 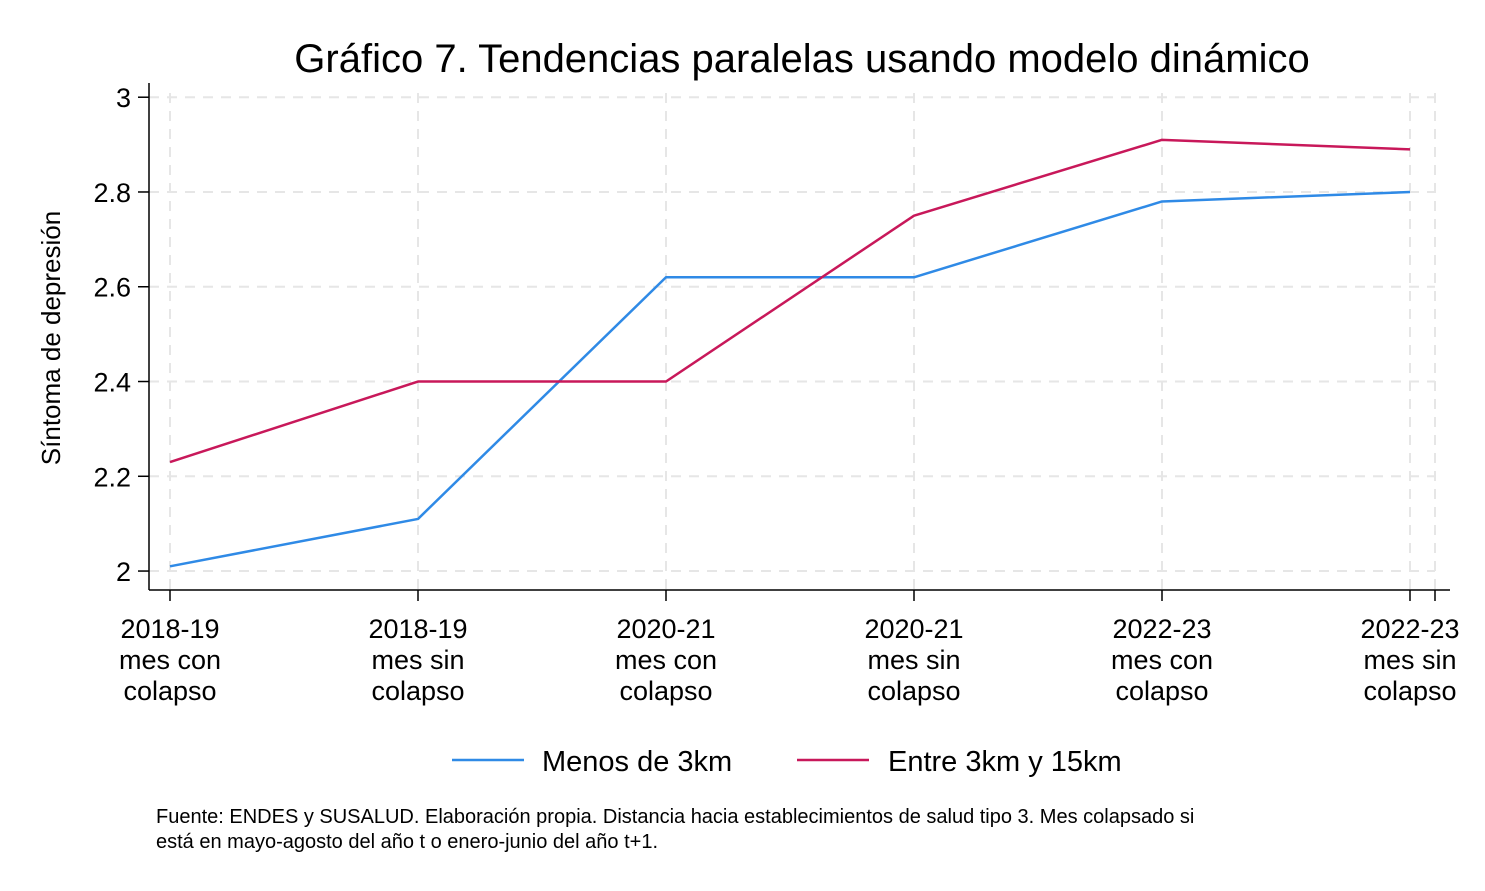 What do you see at coordinates (169, 691) in the screenshot?
I see `x-tick-label-0-line-2: colapso` at bounding box center [169, 691].